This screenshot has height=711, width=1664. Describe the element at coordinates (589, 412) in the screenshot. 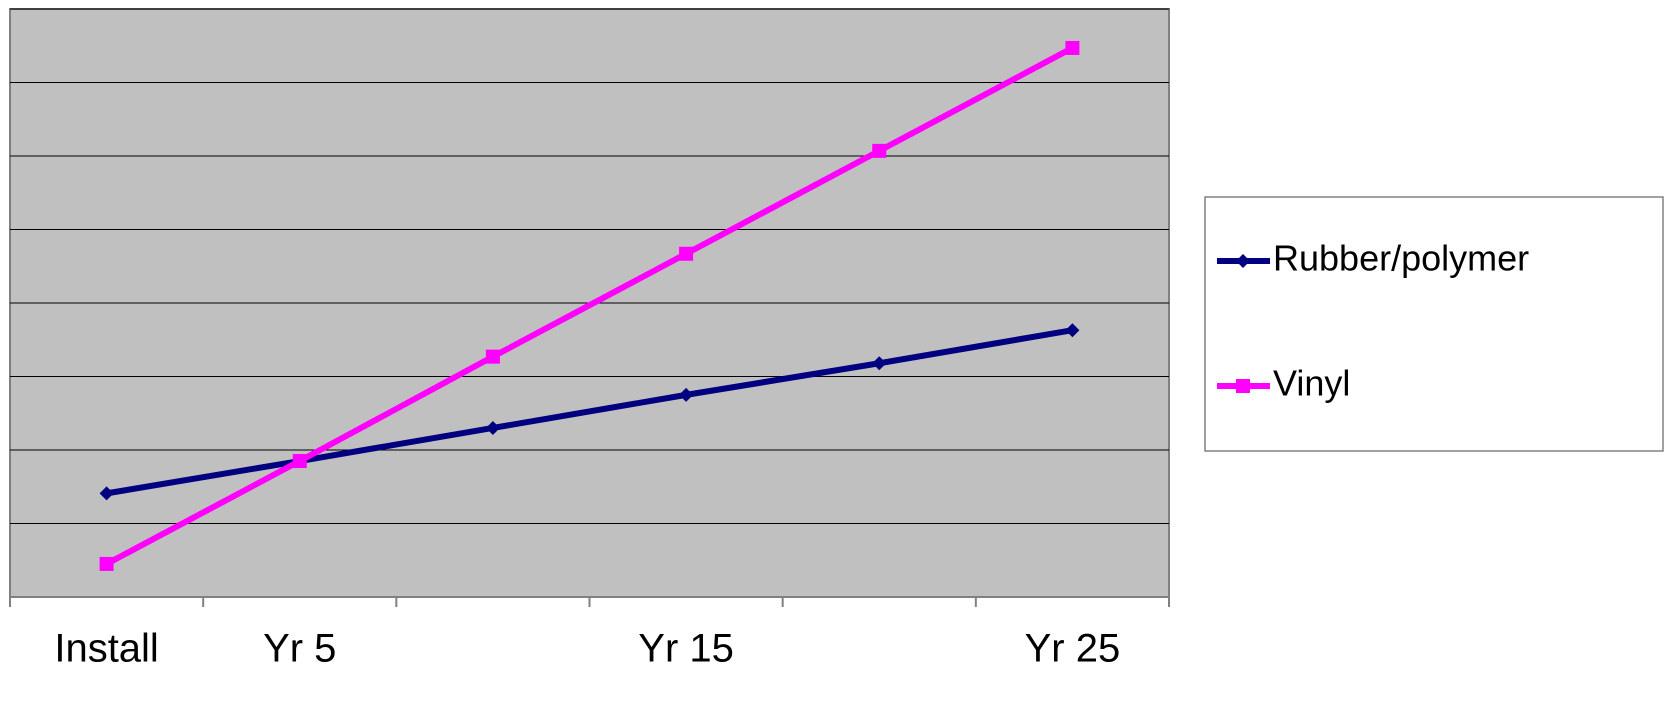

I see `series-line` at that location.